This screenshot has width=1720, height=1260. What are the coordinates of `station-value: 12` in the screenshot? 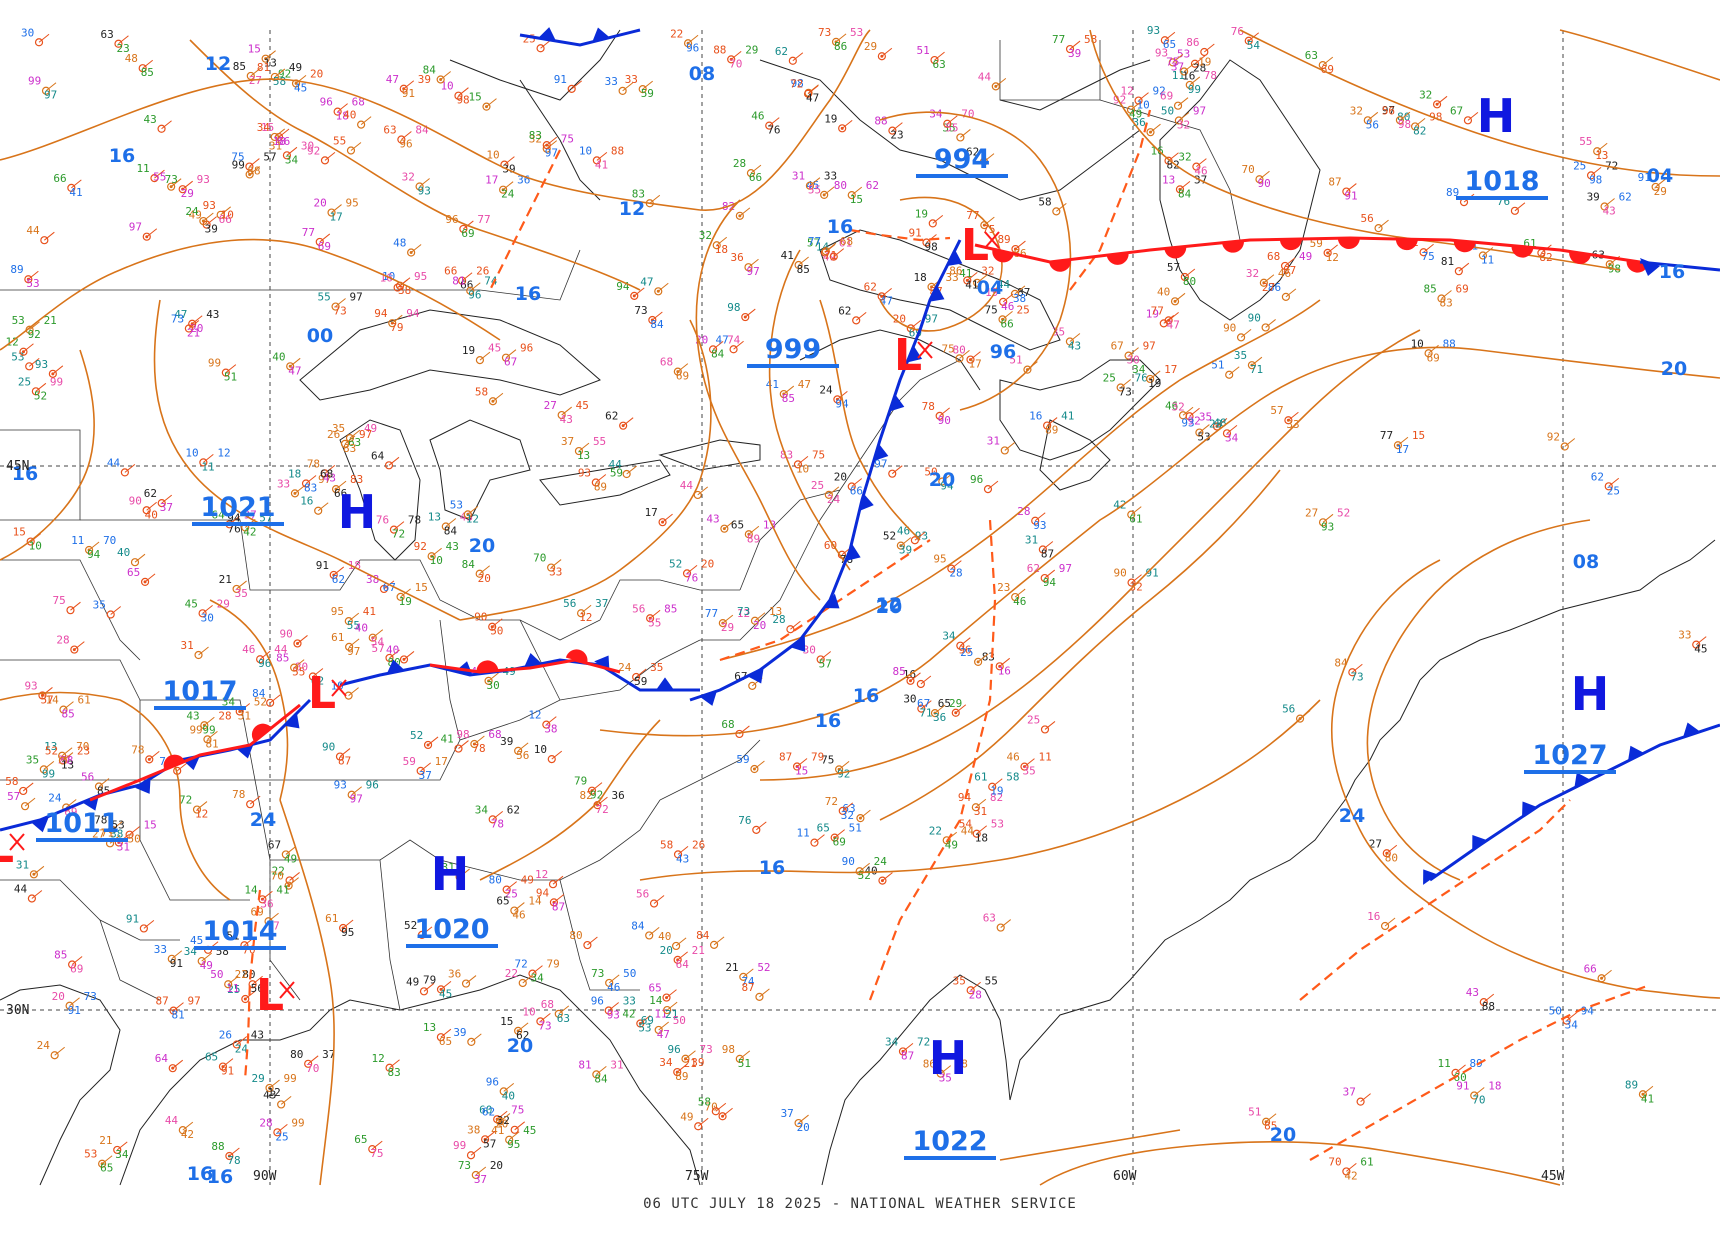 It's located at (378, 1058).